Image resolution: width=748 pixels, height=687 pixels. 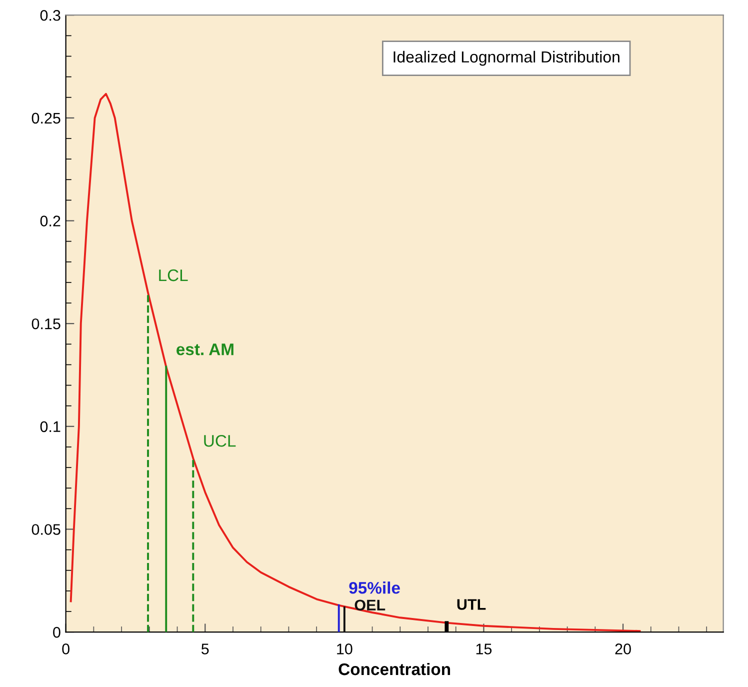 What do you see at coordinates (623, 649) in the screenshot?
I see `x-tick-label: 20` at bounding box center [623, 649].